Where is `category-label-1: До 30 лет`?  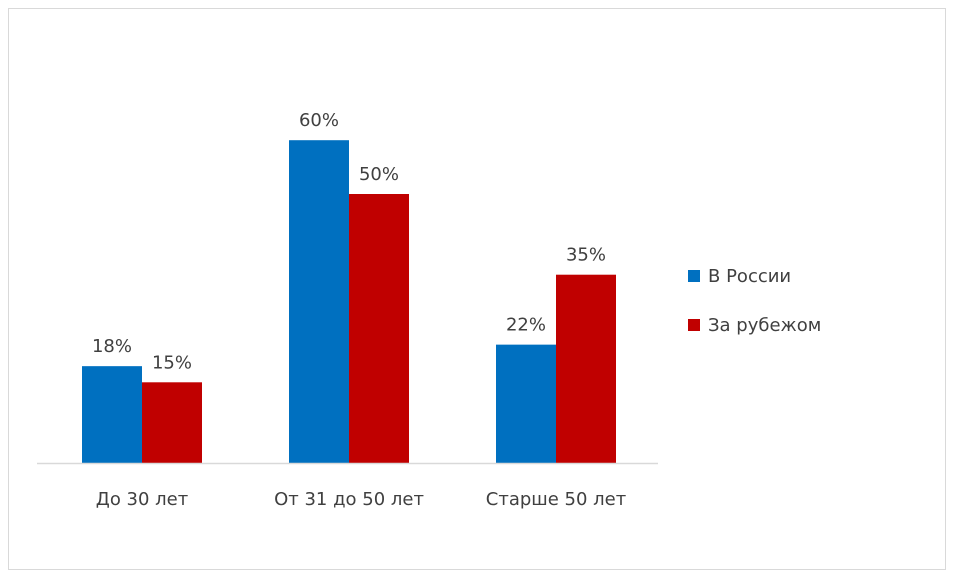 category-label-1: До 30 лет is located at coordinates (142, 499).